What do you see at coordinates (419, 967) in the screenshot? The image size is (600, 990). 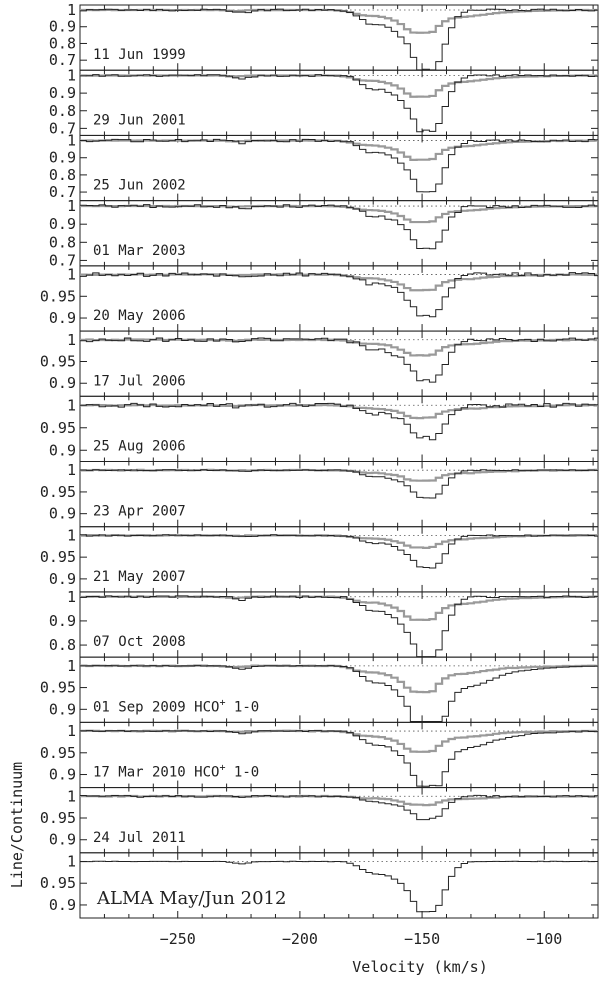 I see `x-axis-title: Velocity (km/s)` at bounding box center [419, 967].